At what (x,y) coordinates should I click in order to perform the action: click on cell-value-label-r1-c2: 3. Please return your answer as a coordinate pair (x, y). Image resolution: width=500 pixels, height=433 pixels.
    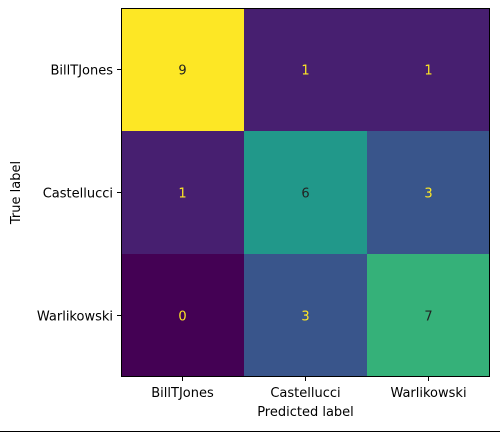
    Looking at the image, I should click on (428, 194).